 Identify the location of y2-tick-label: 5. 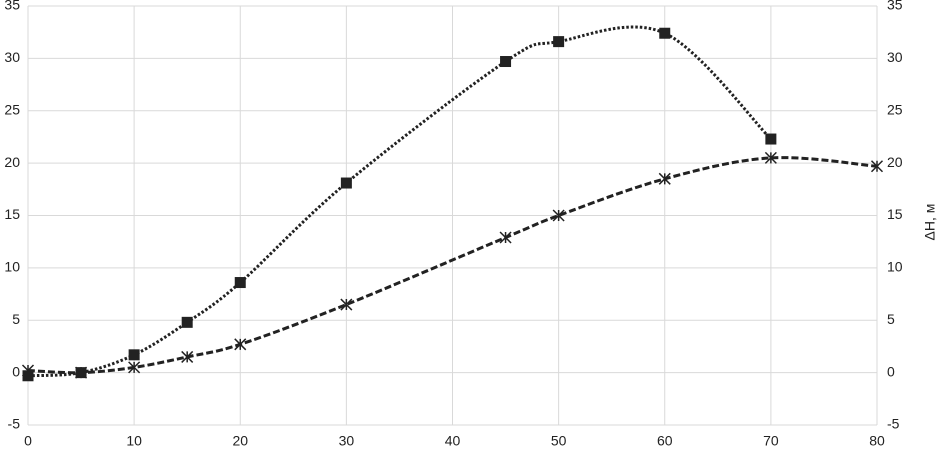
(891, 319).